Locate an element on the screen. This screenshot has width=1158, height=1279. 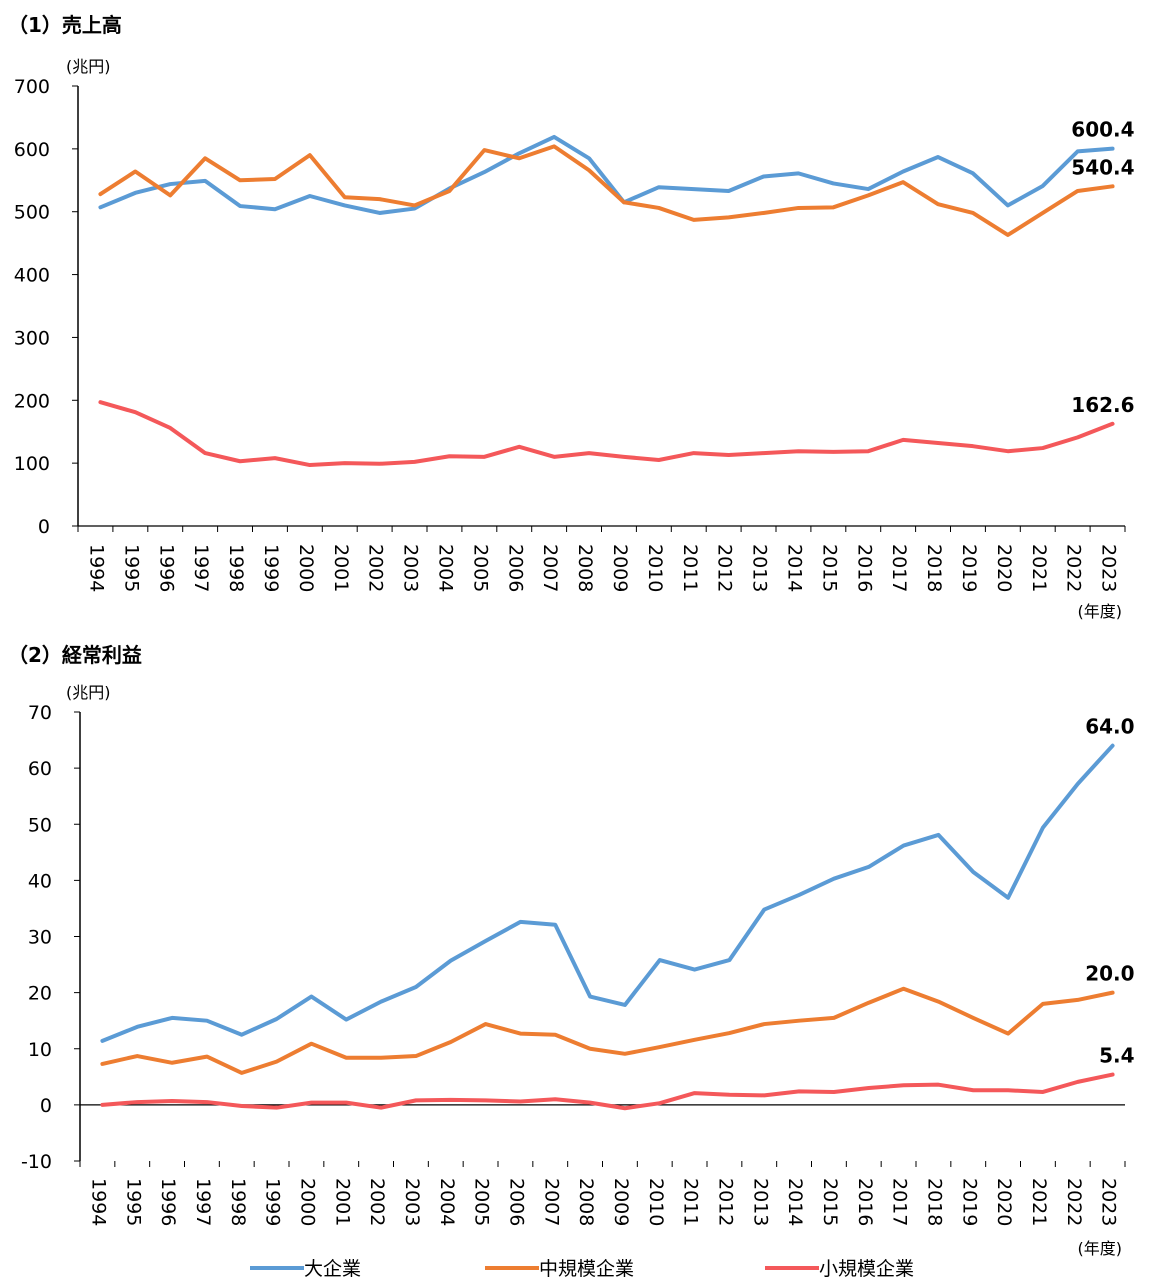
y-tick-label: 70 is located at coordinates (40, 713).